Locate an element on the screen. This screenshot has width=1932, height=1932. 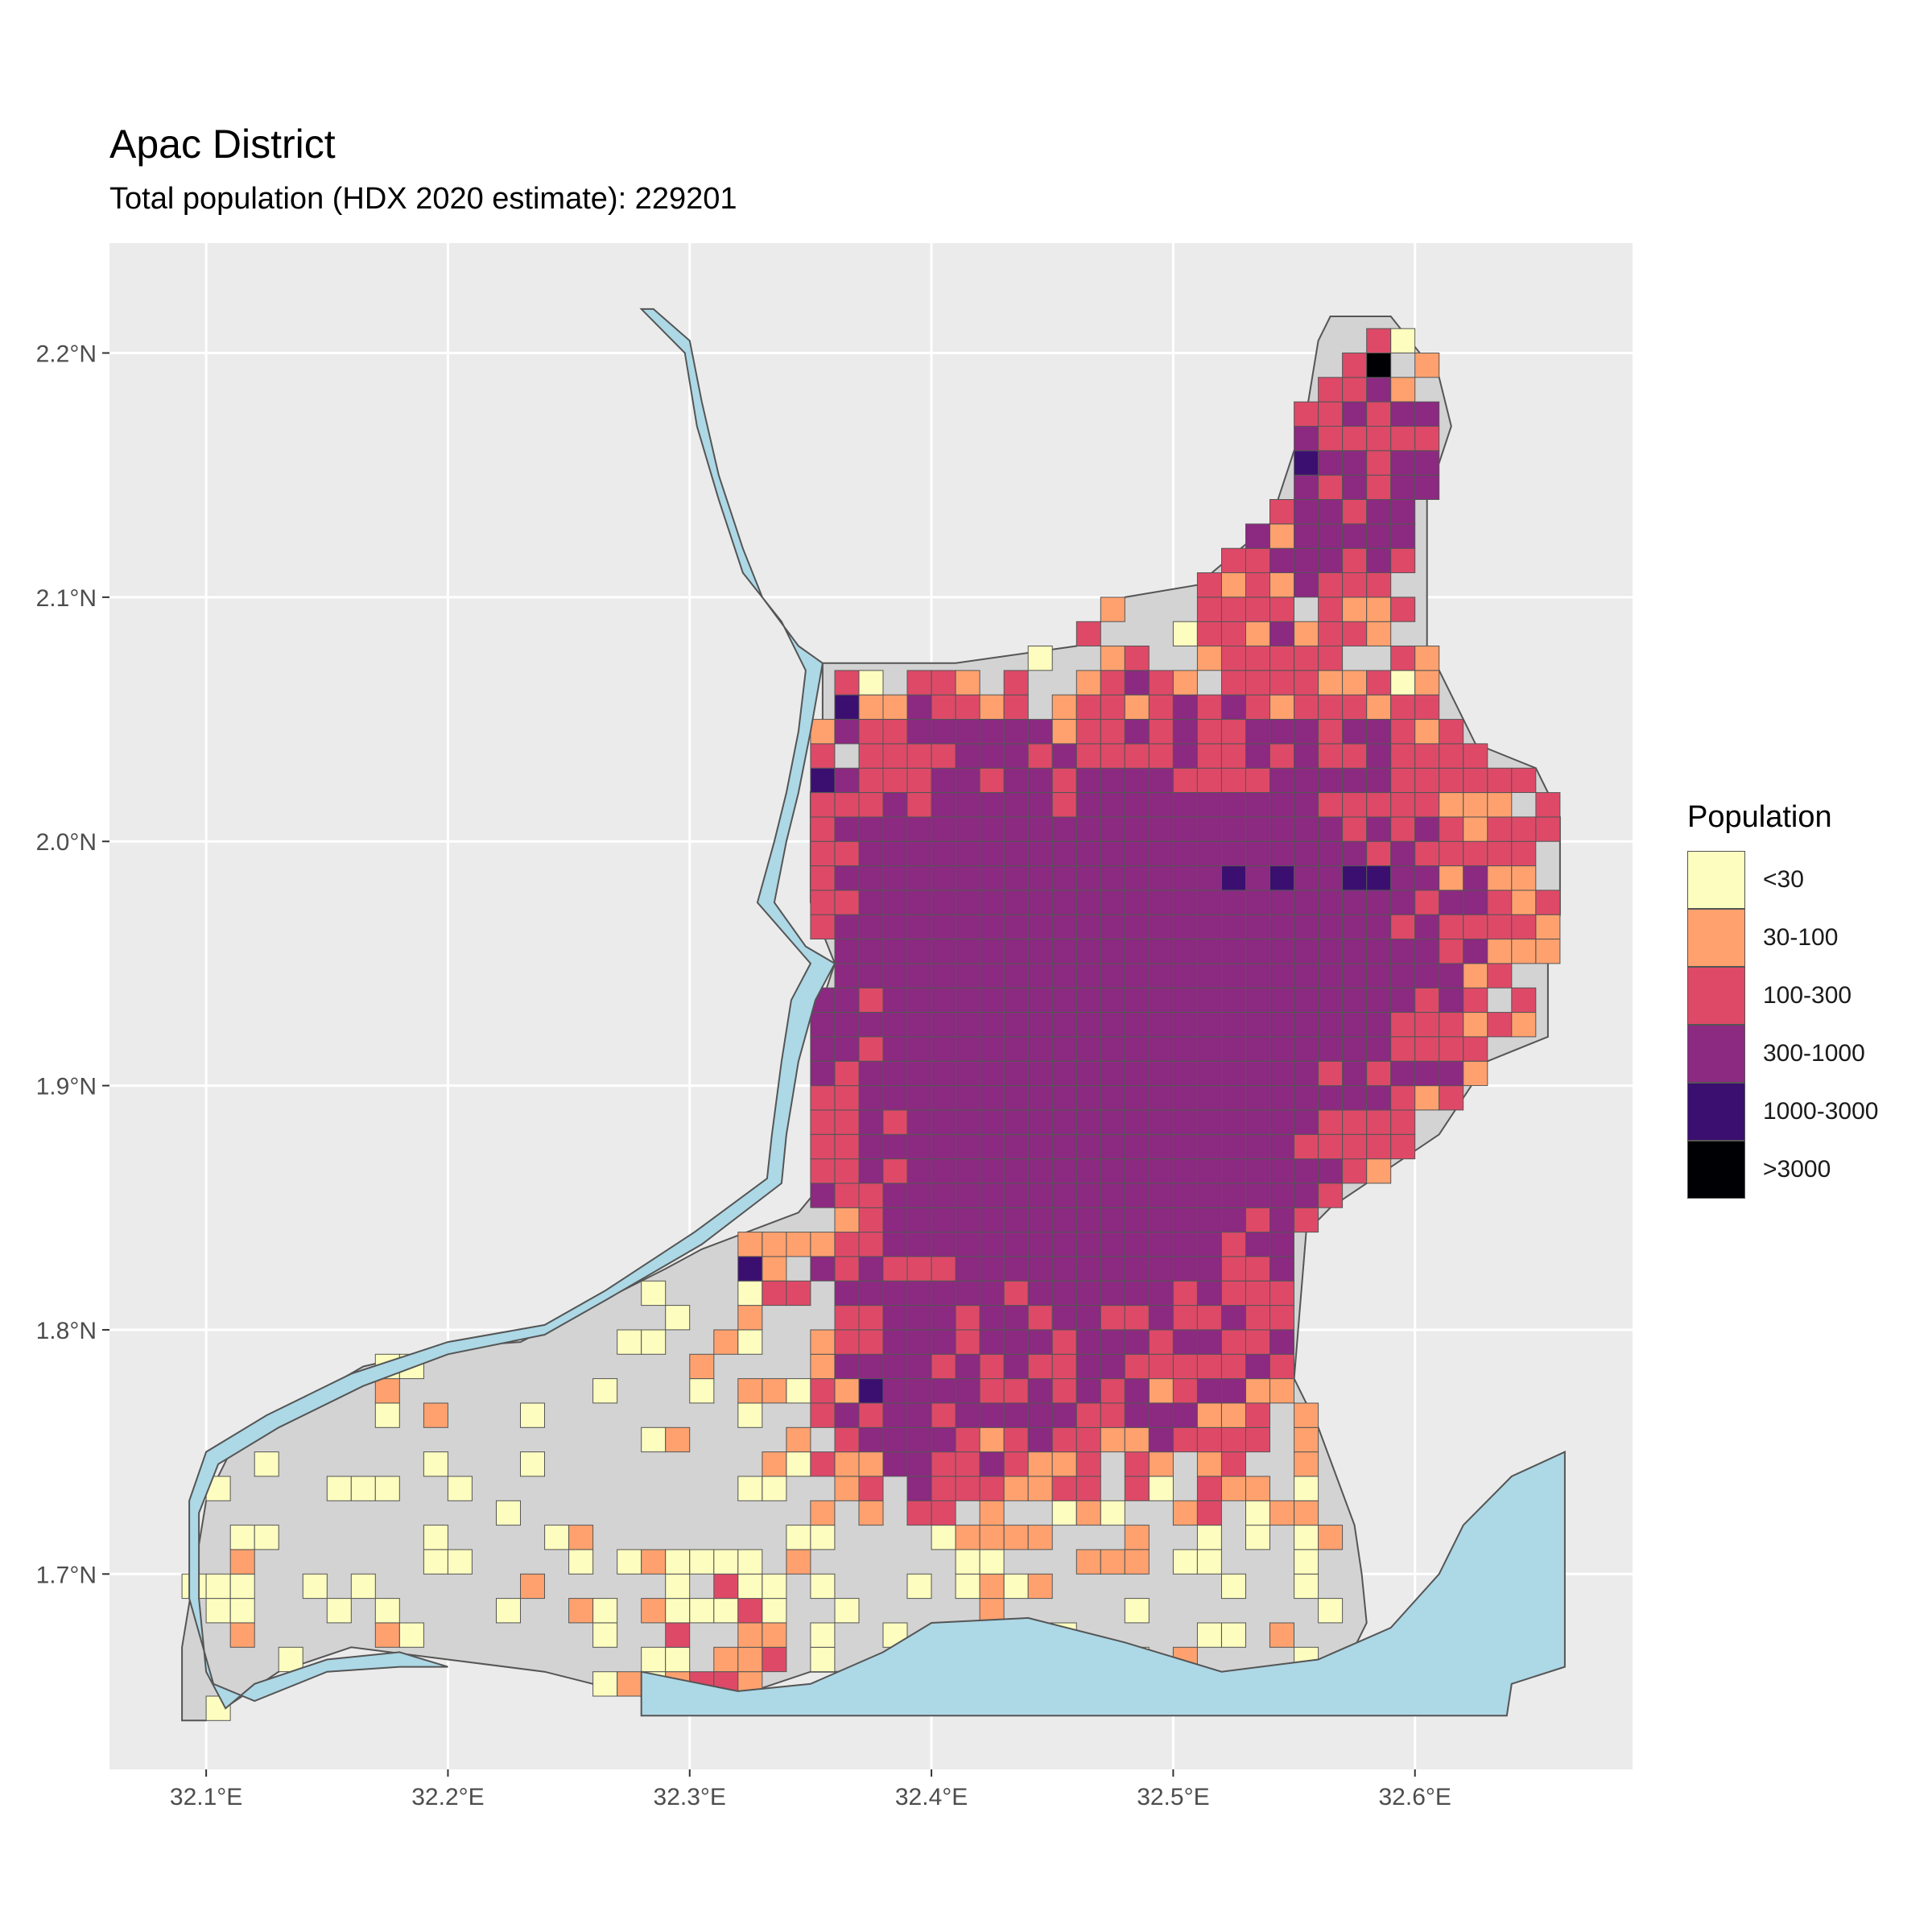
chart-title: Apac District is located at coordinates (222, 144).